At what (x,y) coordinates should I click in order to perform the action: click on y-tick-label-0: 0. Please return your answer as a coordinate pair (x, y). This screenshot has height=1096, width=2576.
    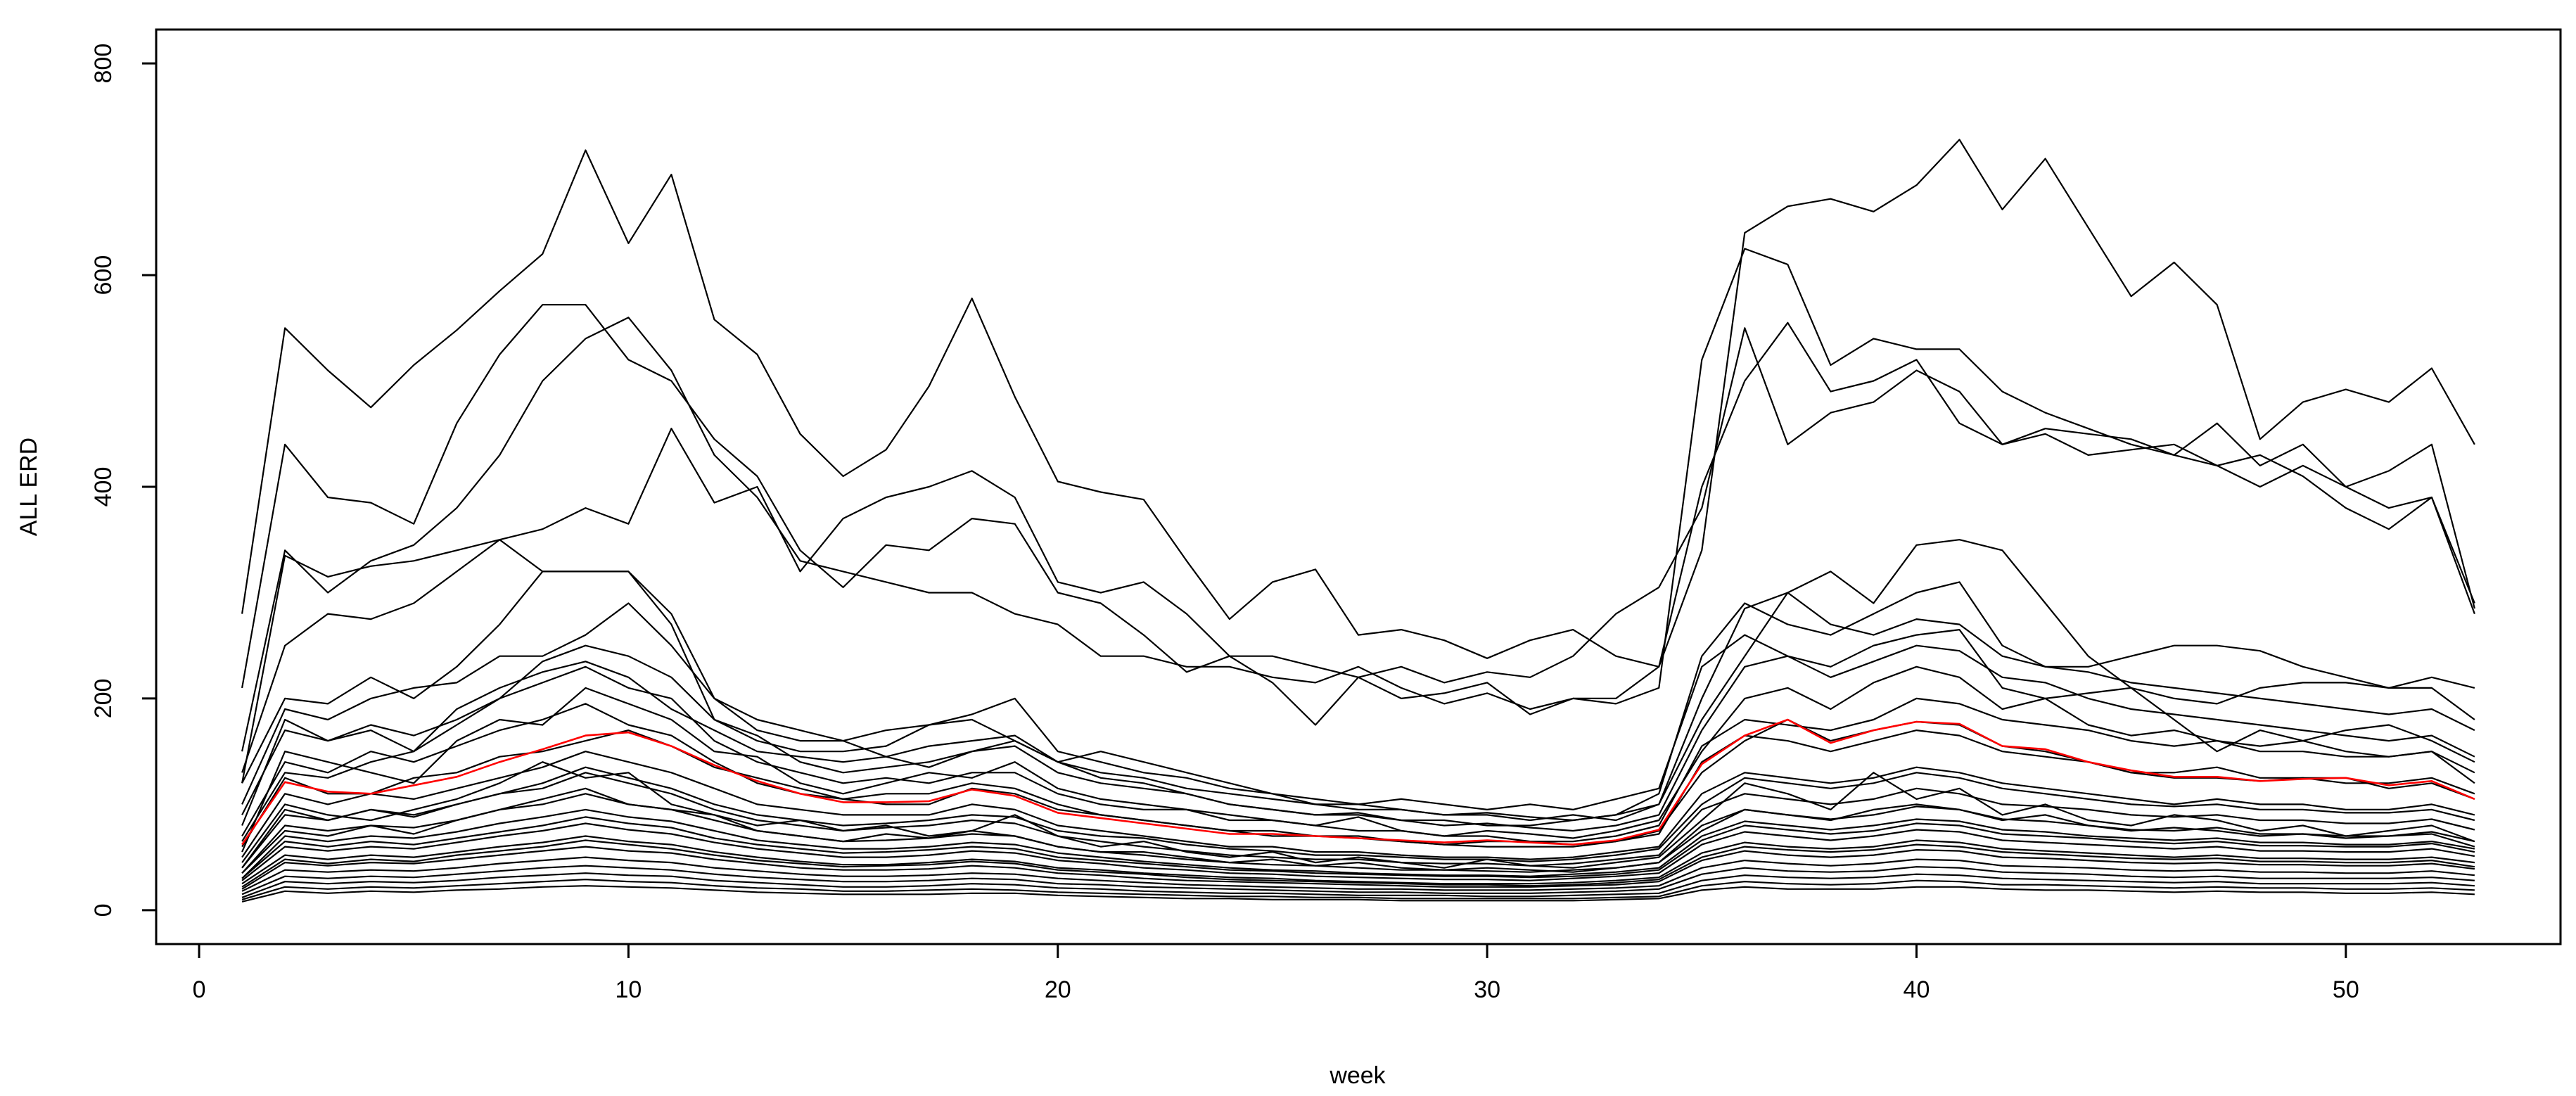
    Looking at the image, I should click on (103, 910).